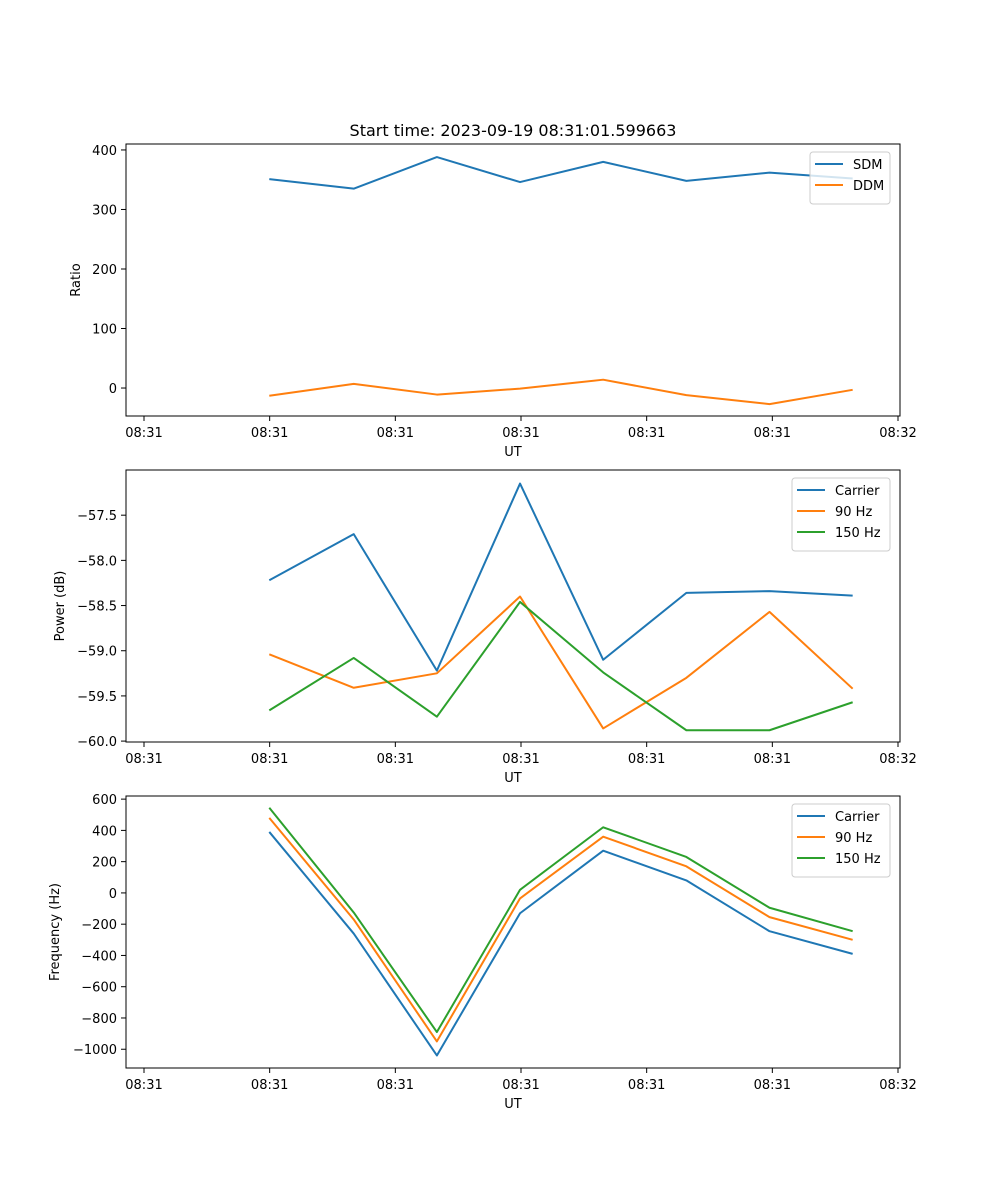 This screenshot has width=1000, height=1200. What do you see at coordinates (858, 533) in the screenshot?
I see `power-legend-label: 150 Hz` at bounding box center [858, 533].